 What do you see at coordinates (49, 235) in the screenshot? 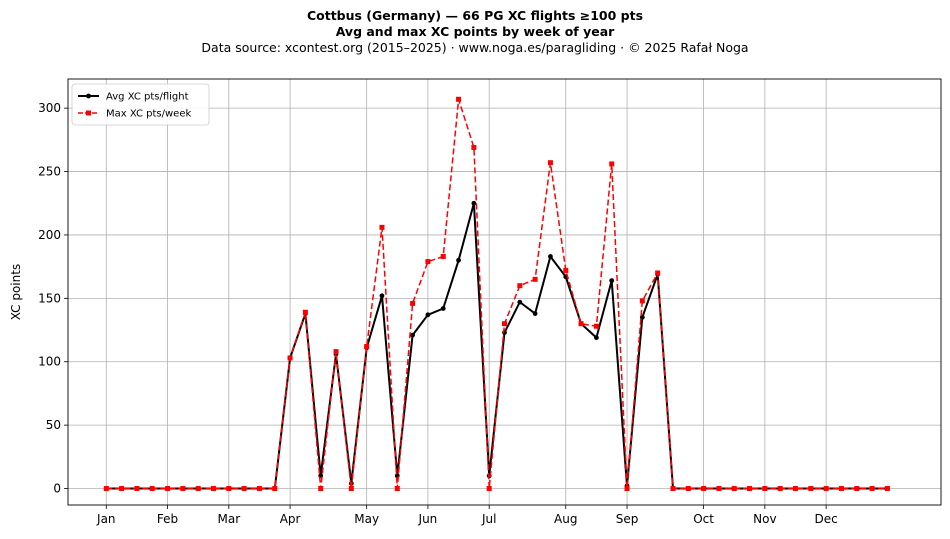
I see `y-tick-label: 200` at bounding box center [49, 235].